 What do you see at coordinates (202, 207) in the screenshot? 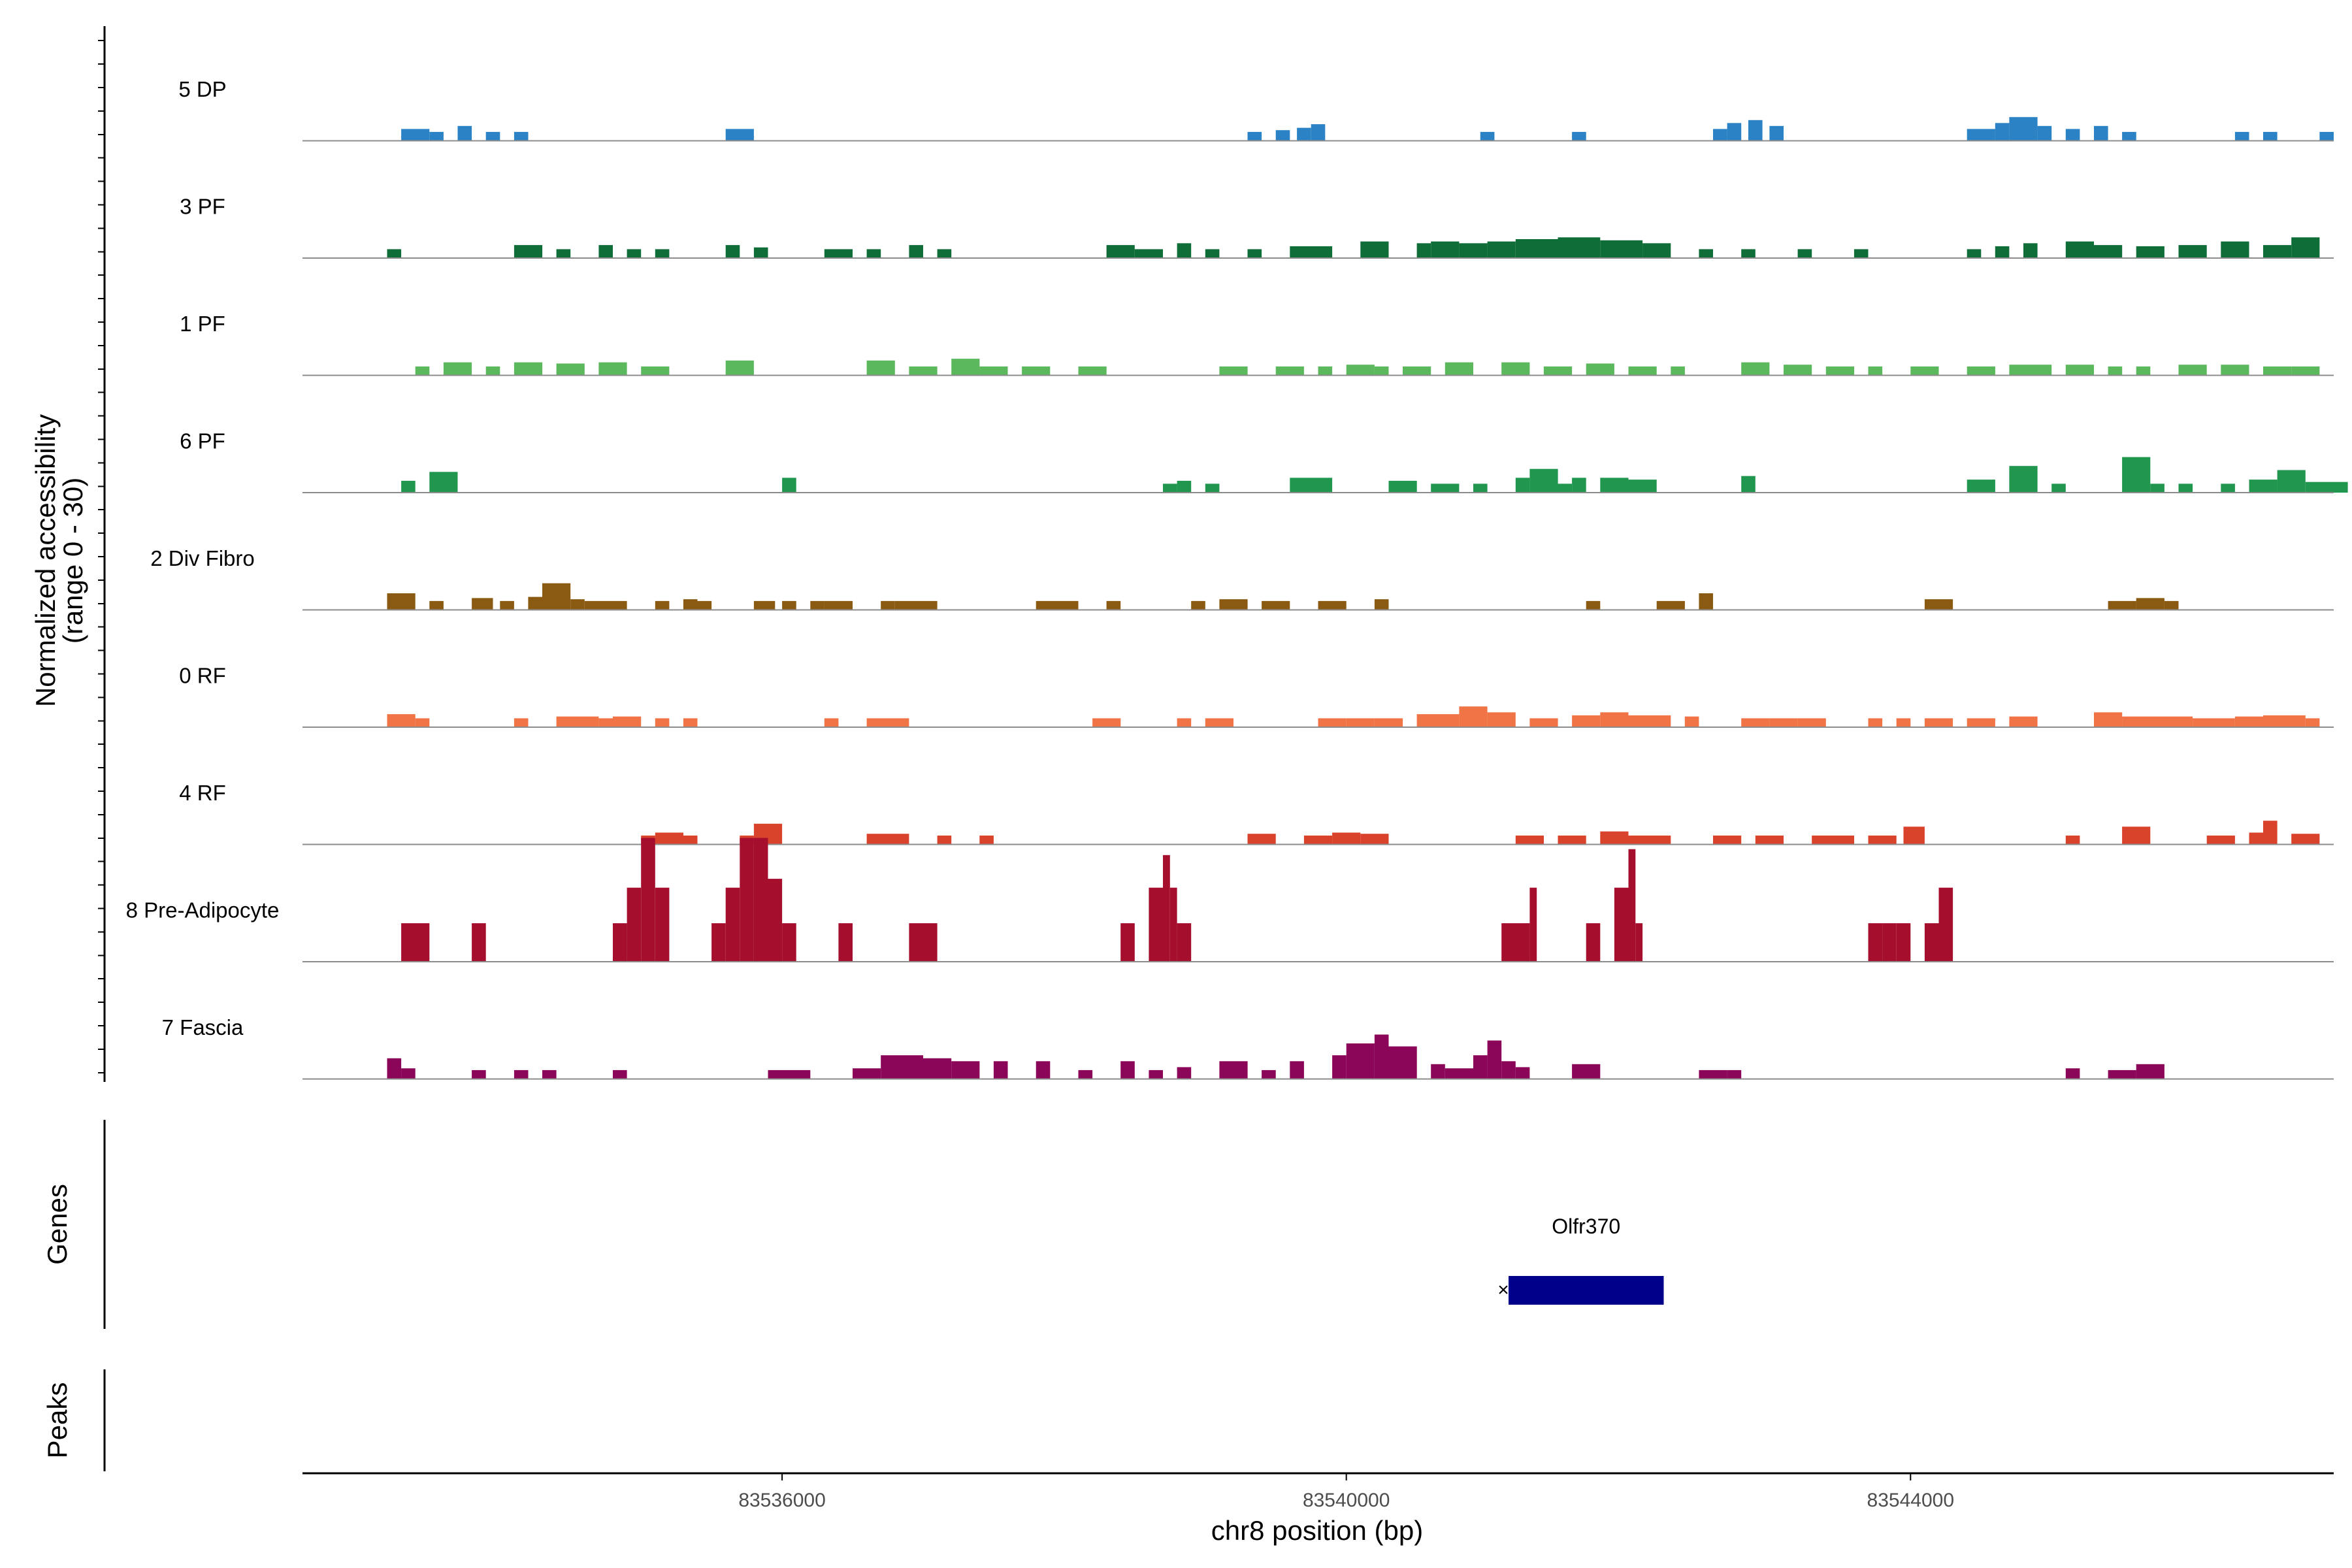
I see `track-label: 3 PF` at bounding box center [202, 207].